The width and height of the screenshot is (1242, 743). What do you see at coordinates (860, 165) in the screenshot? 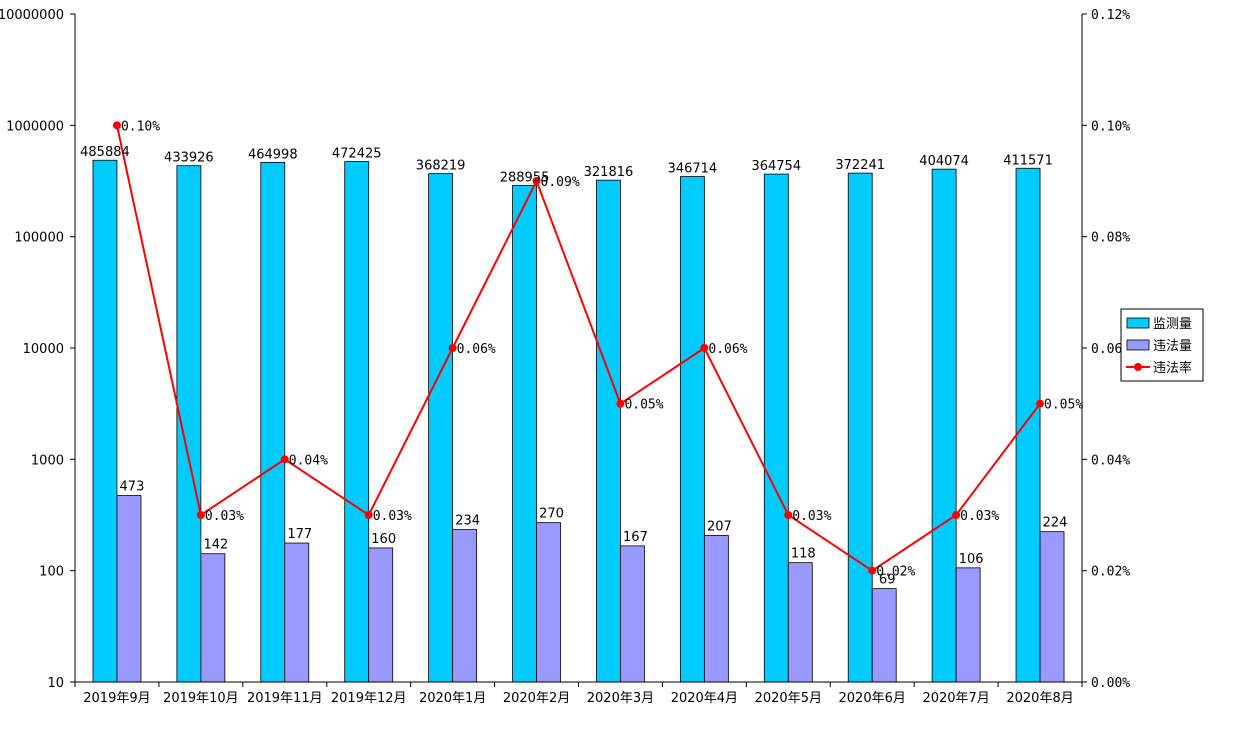
I see `label-monitor: 372241` at bounding box center [860, 165].